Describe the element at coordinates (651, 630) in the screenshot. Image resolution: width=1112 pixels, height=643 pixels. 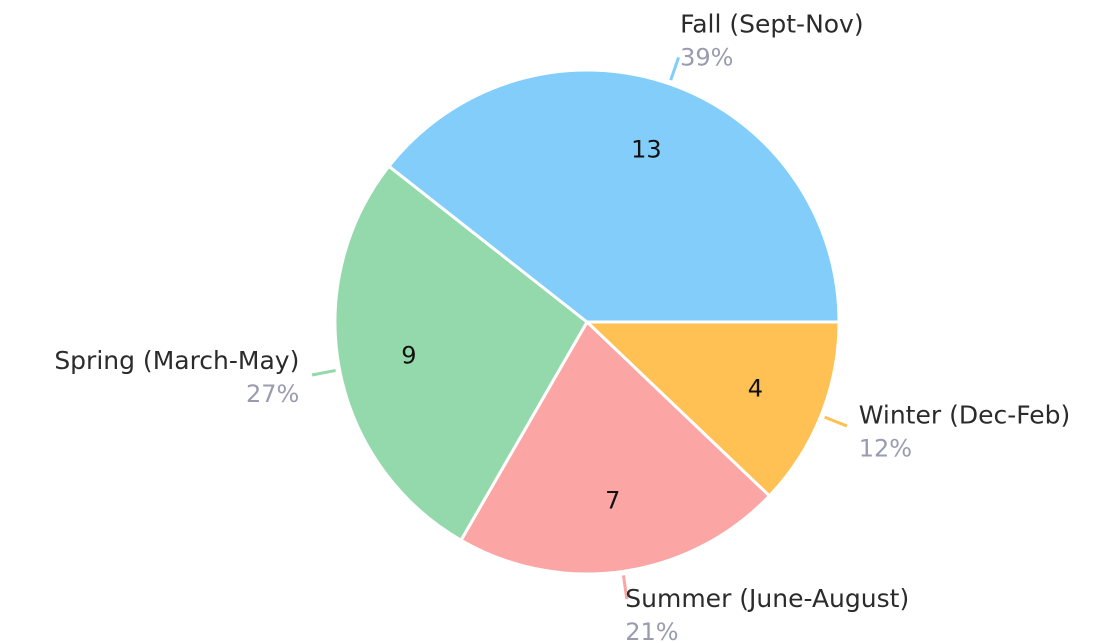
I see `slice-percent: 21%` at that location.